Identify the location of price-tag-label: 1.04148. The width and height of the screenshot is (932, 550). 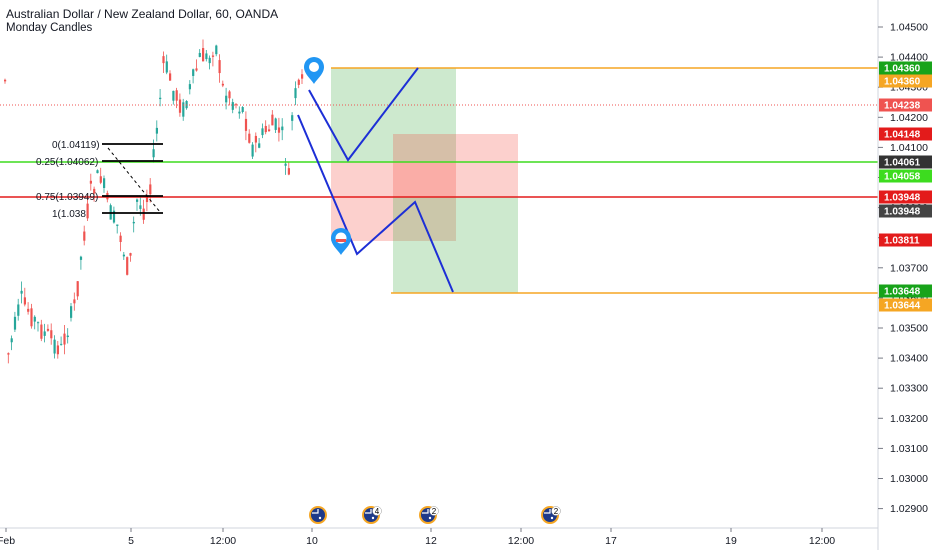
(902, 135).